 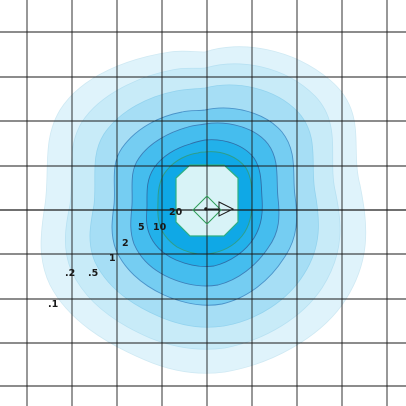 I want to click on contour-label-10: 10, so click(x=160, y=227).